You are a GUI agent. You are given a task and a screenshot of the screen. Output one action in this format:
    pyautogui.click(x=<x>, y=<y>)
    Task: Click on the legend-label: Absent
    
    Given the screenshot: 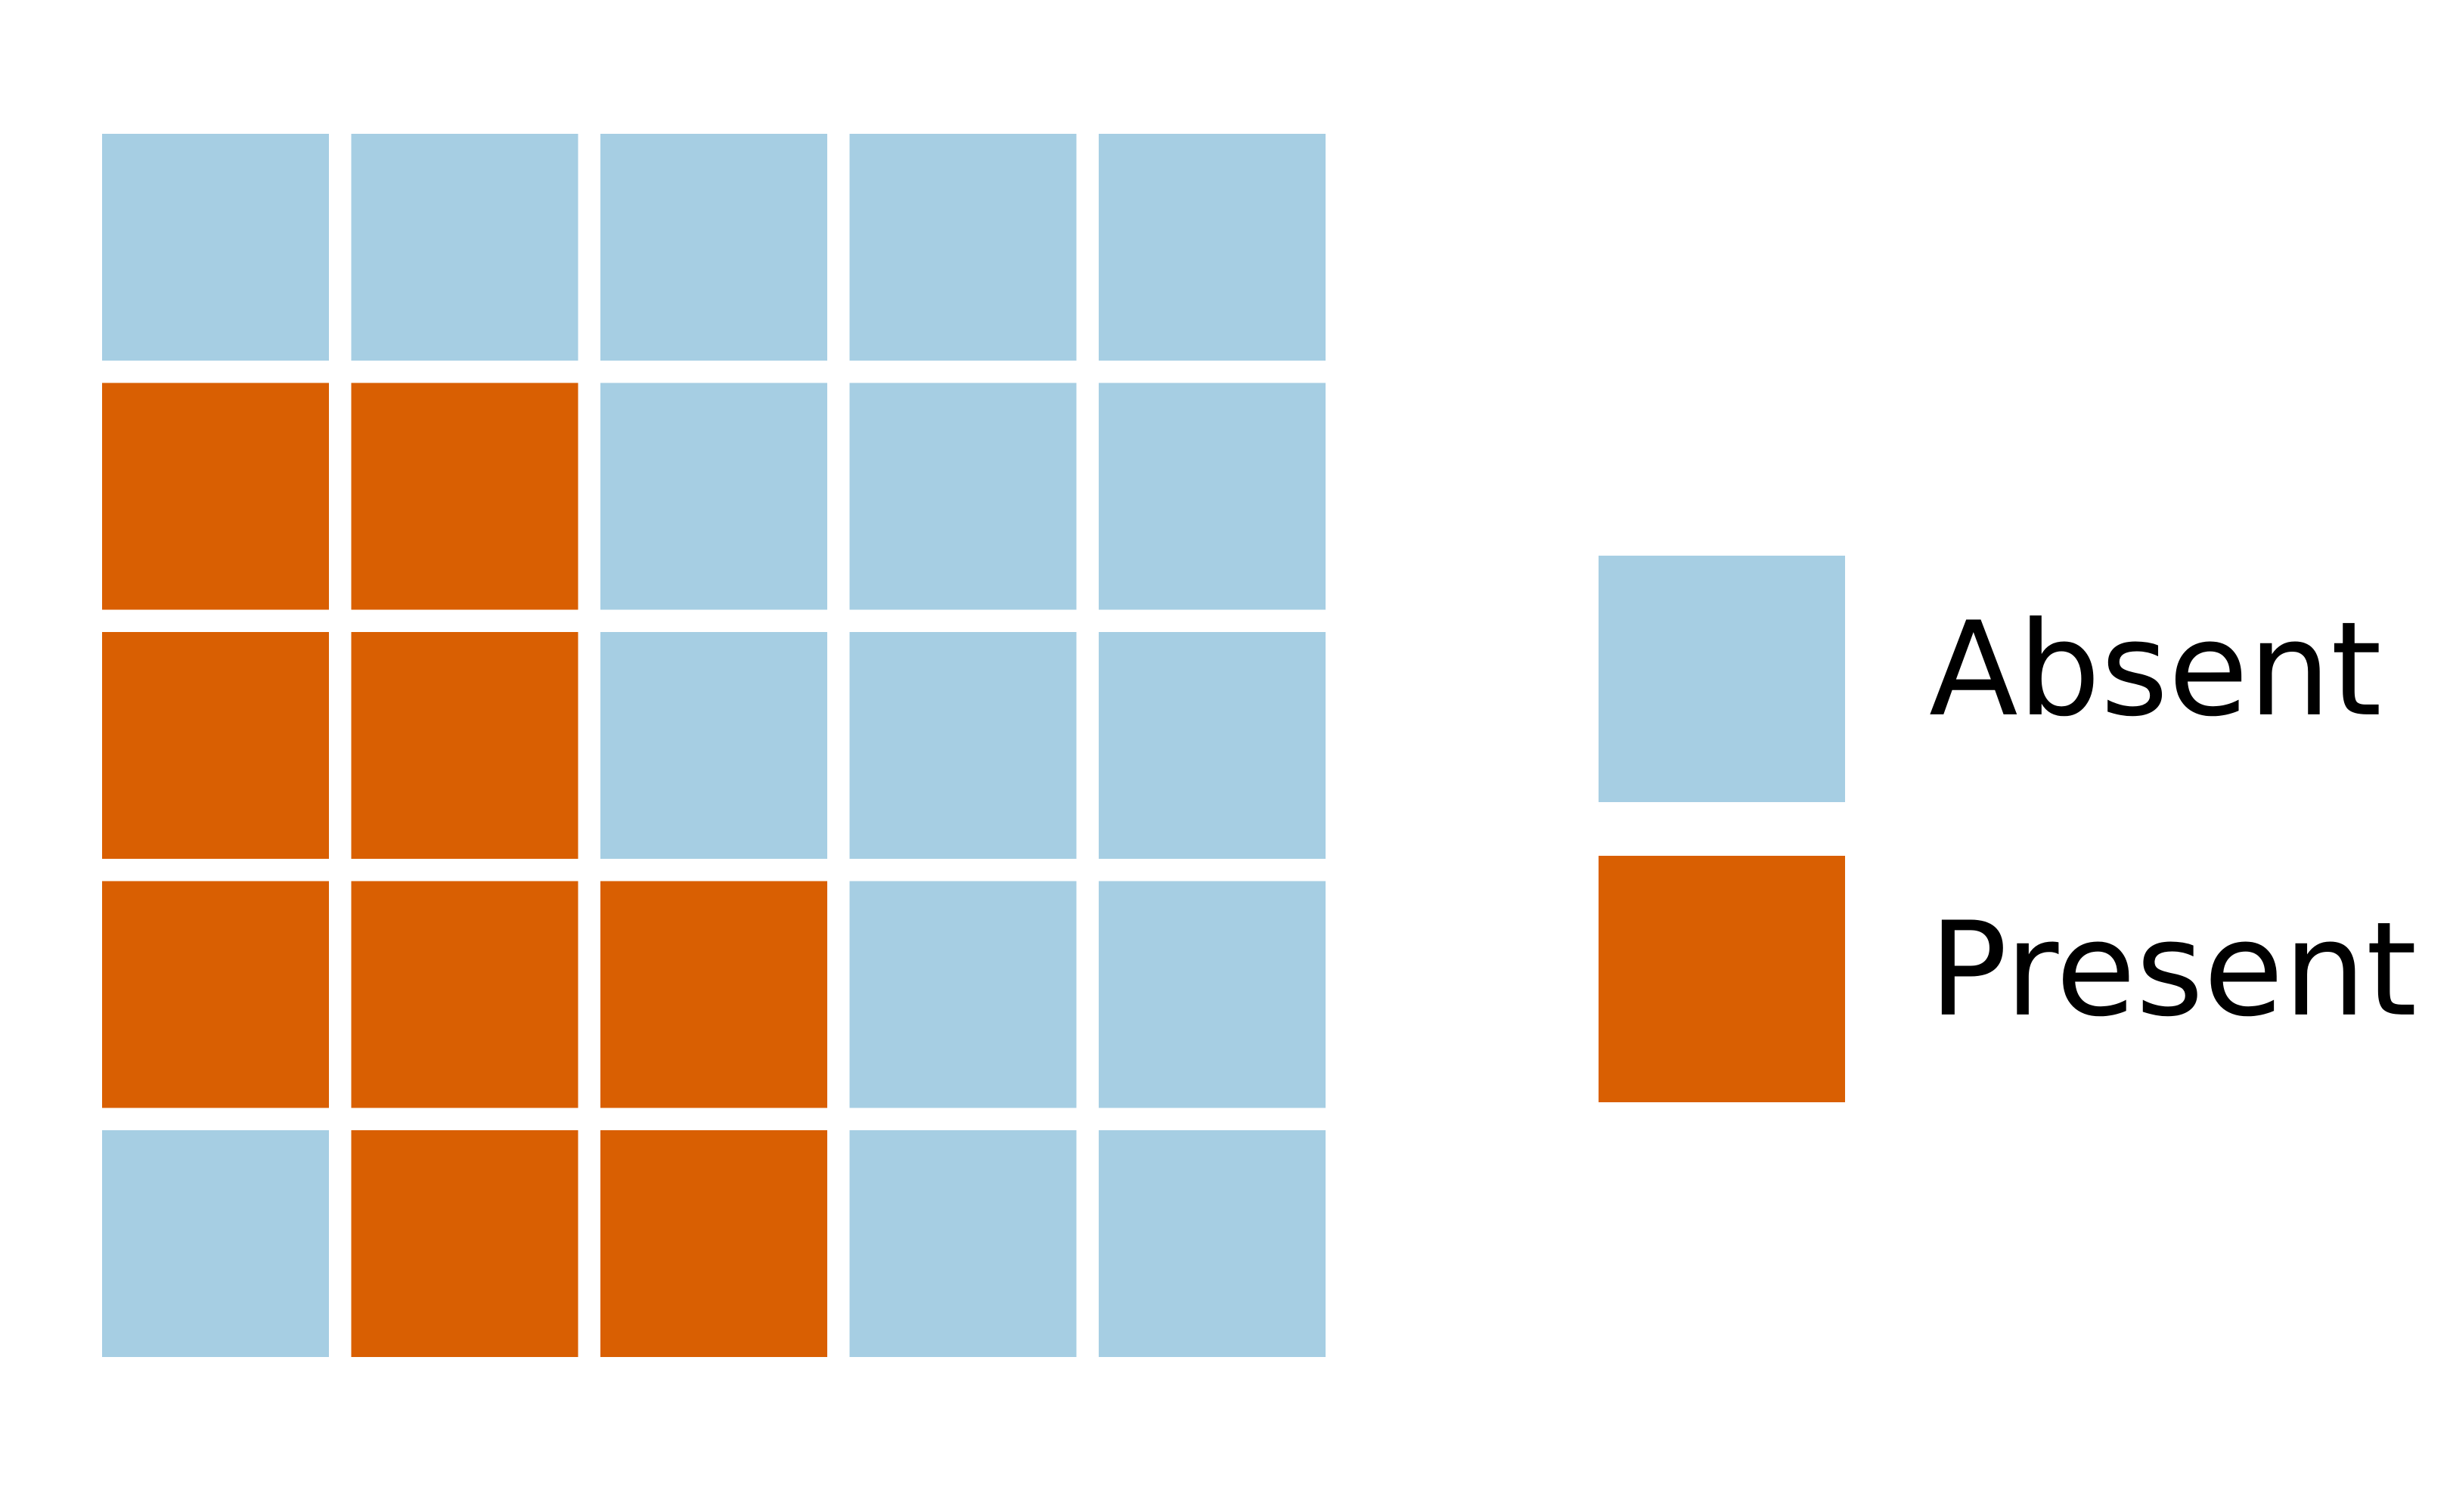 What is the action you would take?
    pyautogui.click(x=2155, y=669)
    